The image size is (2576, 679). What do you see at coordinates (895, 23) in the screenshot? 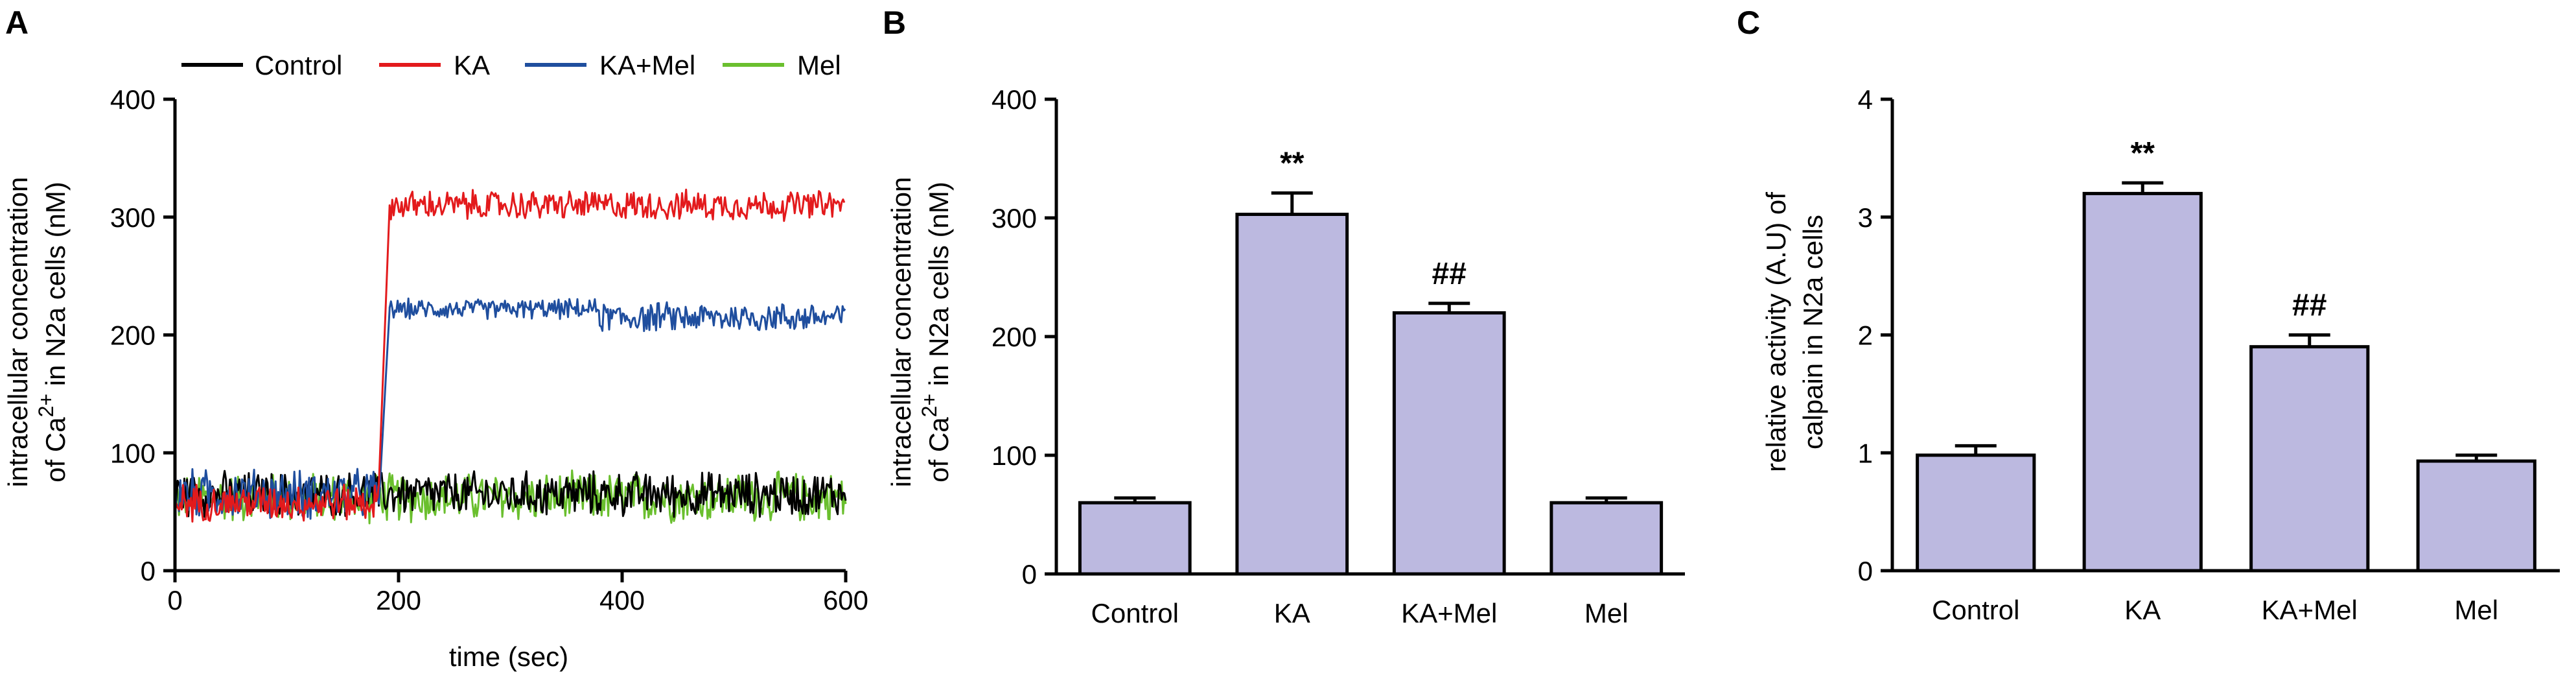
I see `panel-b-letter: B` at bounding box center [895, 23].